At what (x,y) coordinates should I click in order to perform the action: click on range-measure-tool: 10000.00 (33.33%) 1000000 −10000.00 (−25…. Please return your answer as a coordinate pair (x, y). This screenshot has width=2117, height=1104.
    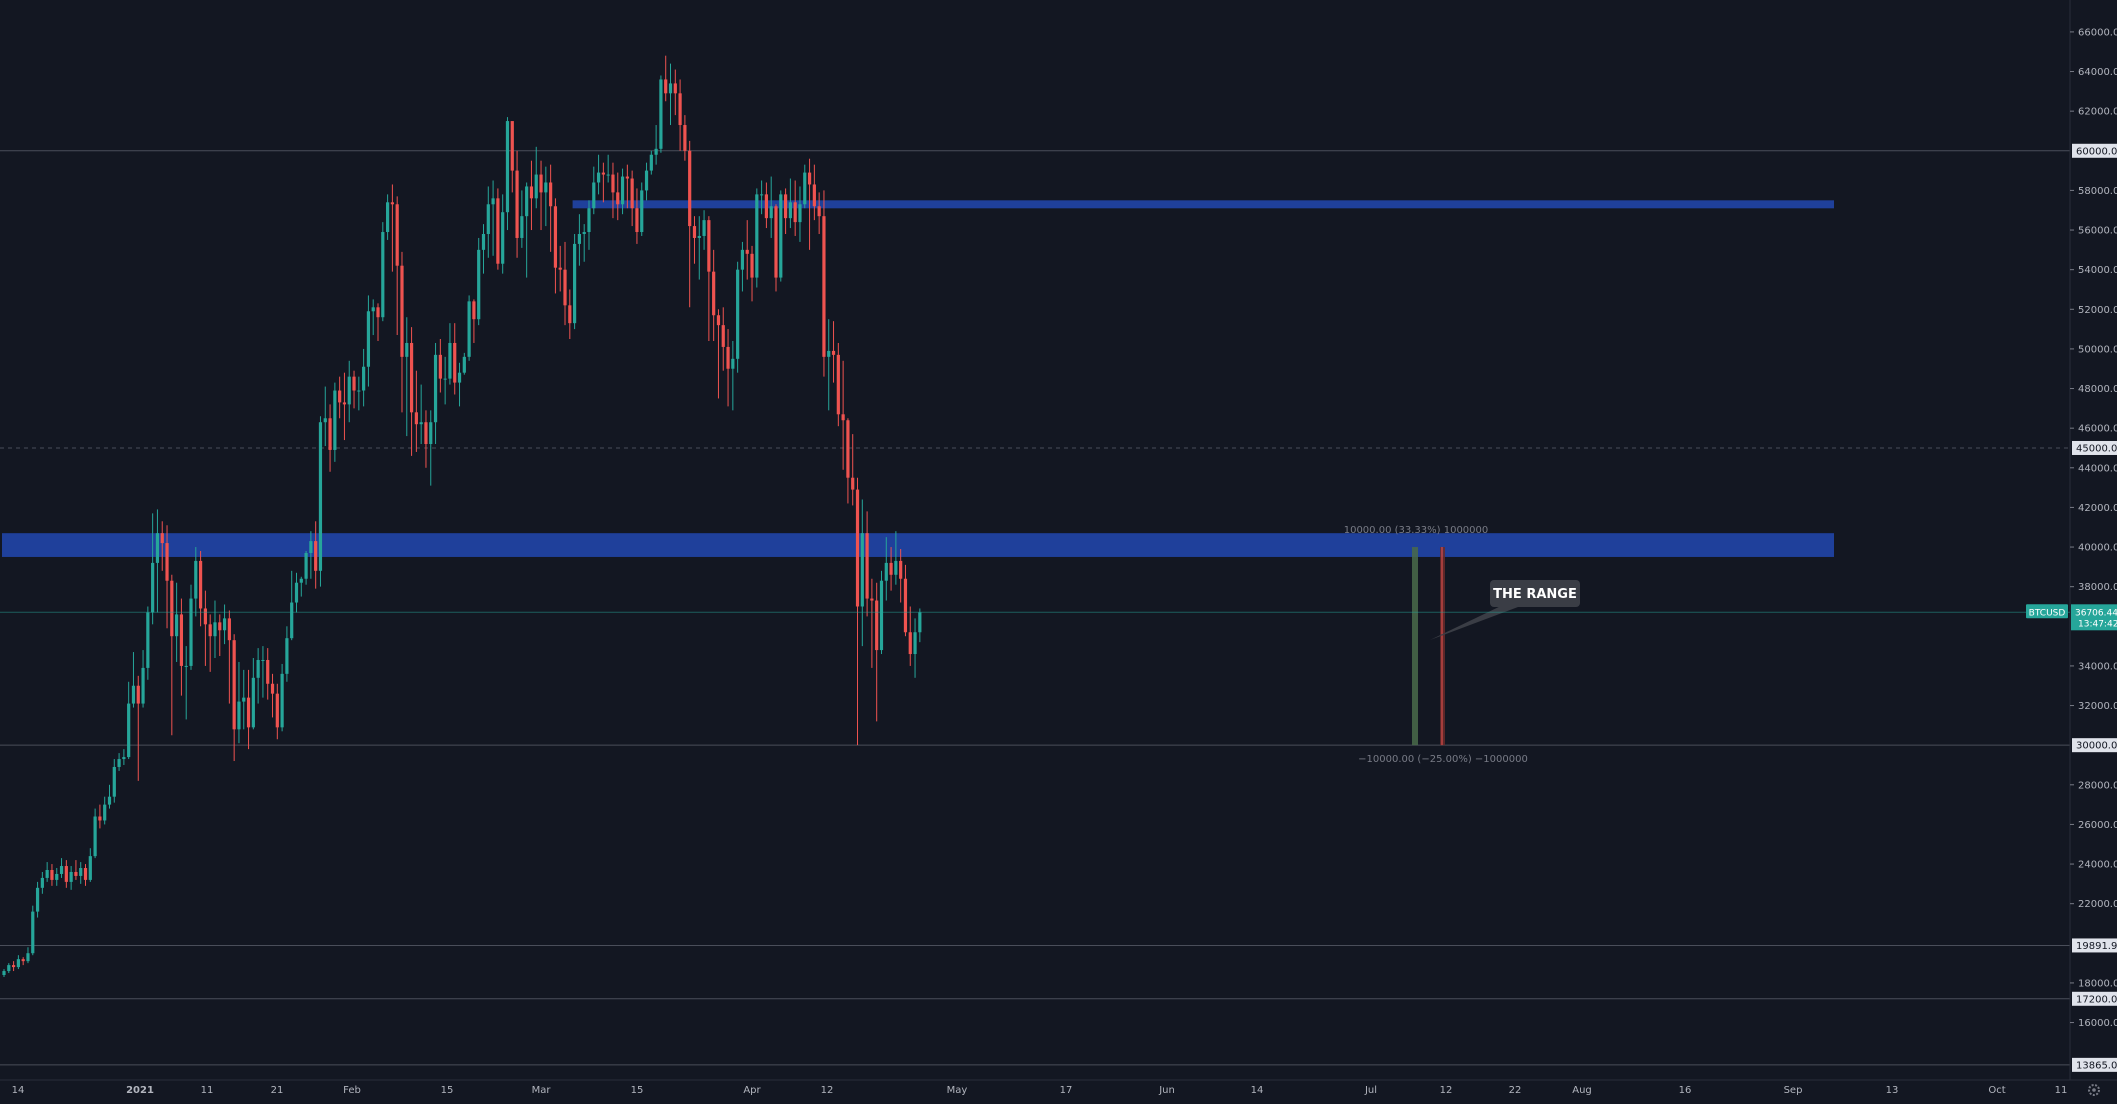
    Looking at the image, I should click on (1436, 645).